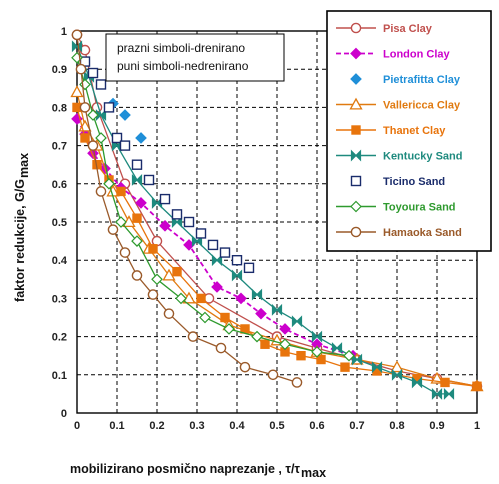 The width and height of the screenshot is (499, 484). What do you see at coordinates (414, 131) in the screenshot?
I see `legend-label: Thanet Clay` at bounding box center [414, 131].